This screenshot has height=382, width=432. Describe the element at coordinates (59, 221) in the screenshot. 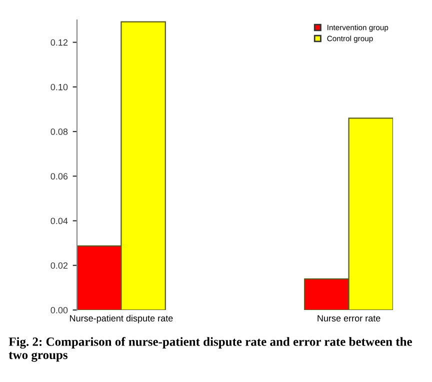

I see `y-tick-label: 0.04` at that location.